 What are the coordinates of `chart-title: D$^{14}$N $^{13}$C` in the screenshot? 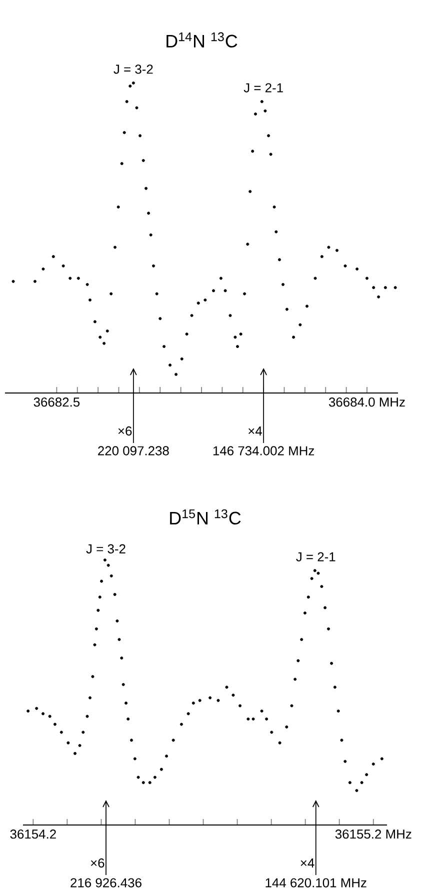 It's located at (202, 40).